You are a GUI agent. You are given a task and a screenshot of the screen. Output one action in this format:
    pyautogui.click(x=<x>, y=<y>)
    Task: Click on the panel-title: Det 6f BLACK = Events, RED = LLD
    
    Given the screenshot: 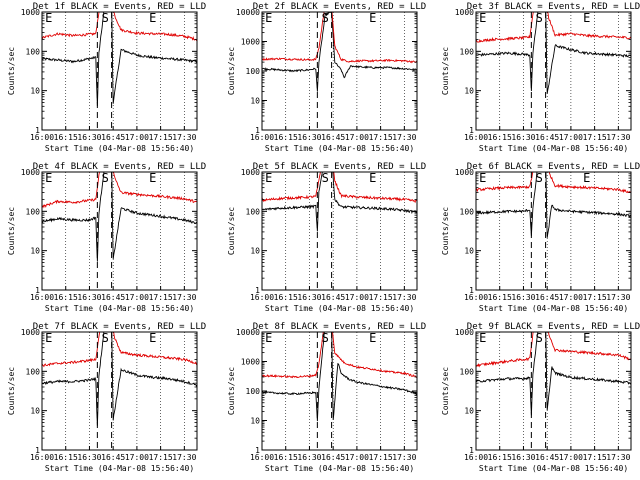 What is the action you would take?
    pyautogui.click(x=553, y=167)
    